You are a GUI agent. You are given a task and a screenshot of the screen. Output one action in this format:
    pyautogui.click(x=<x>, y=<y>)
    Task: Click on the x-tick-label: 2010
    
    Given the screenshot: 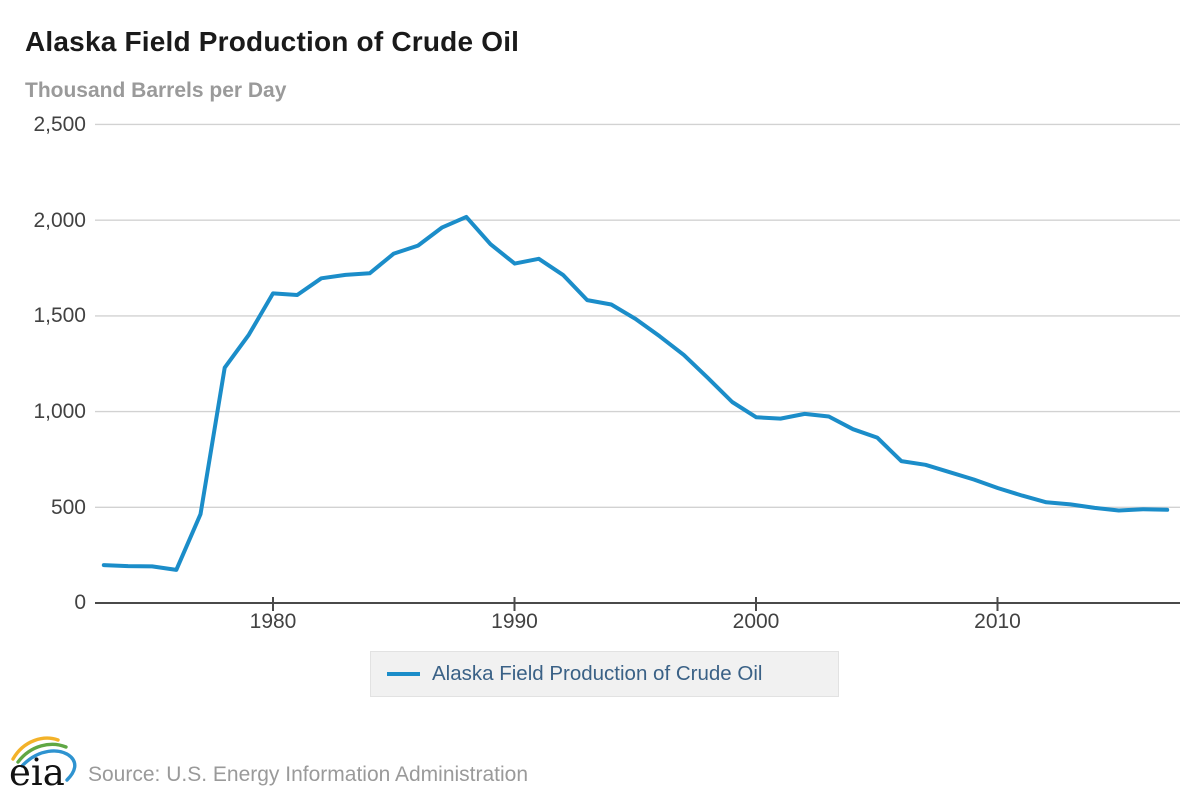 What is the action you would take?
    pyautogui.click(x=997, y=621)
    